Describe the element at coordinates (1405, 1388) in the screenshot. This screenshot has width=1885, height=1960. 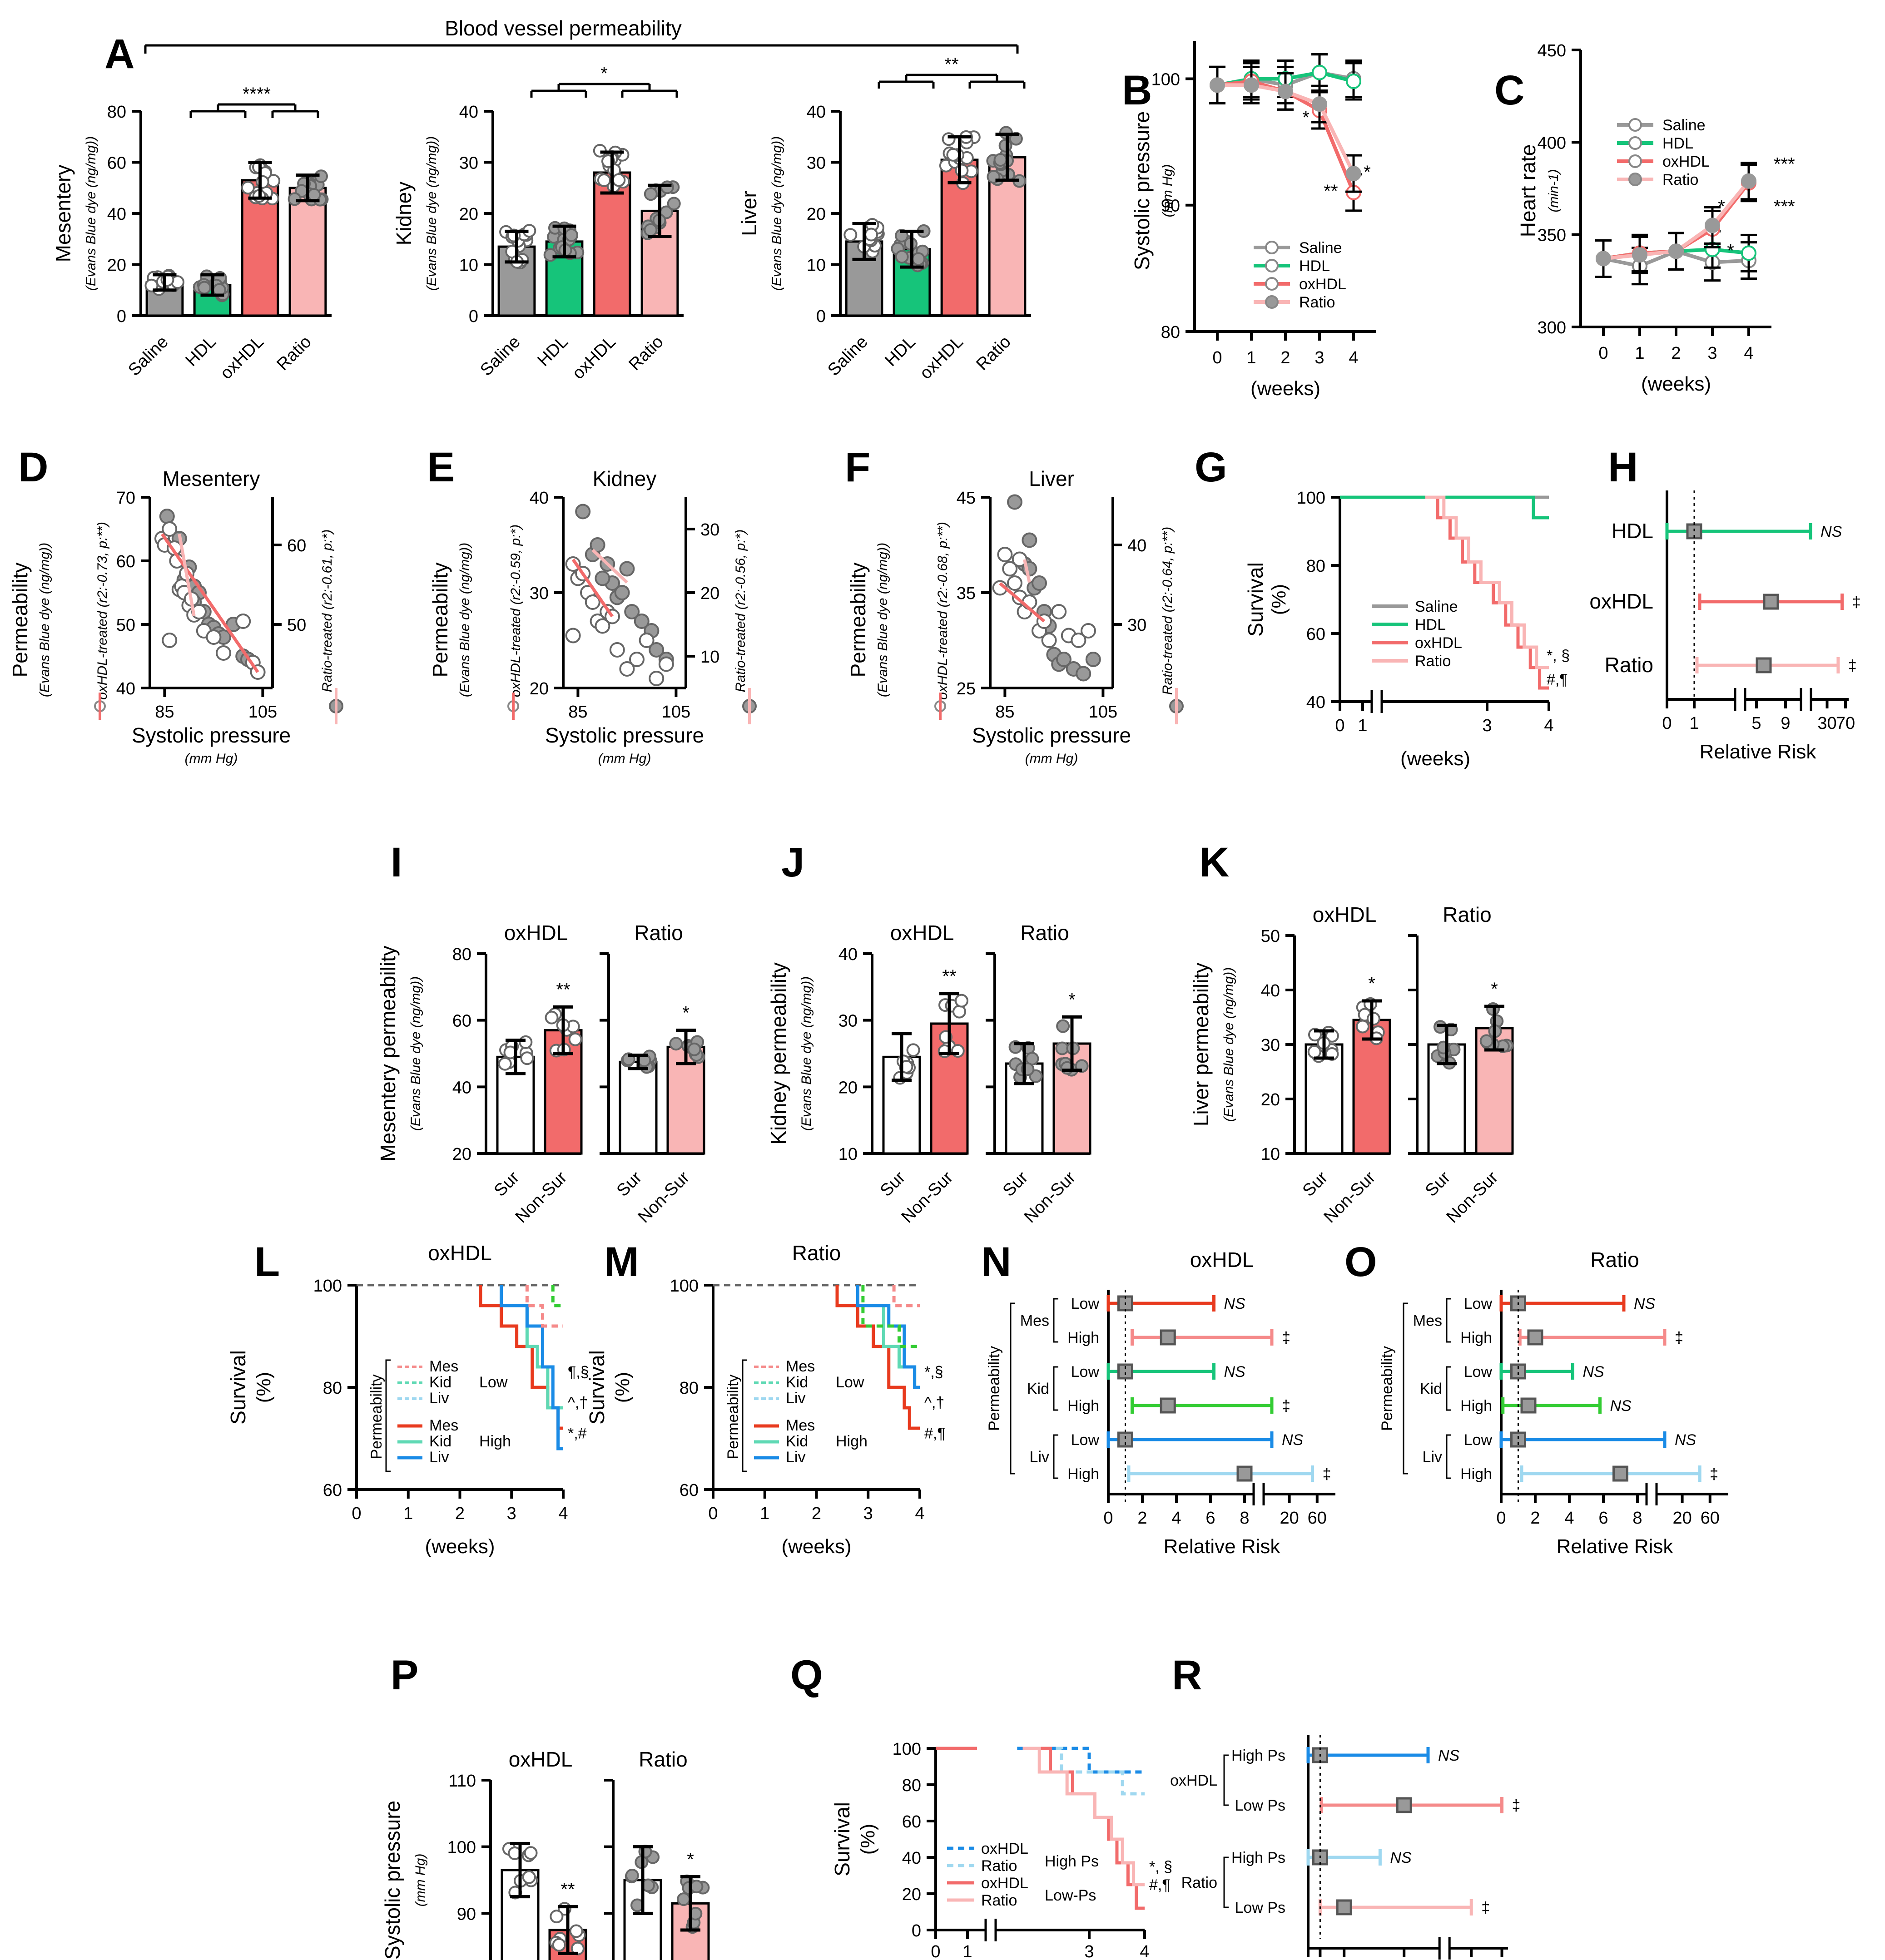
I see `permeability-bracket` at that location.